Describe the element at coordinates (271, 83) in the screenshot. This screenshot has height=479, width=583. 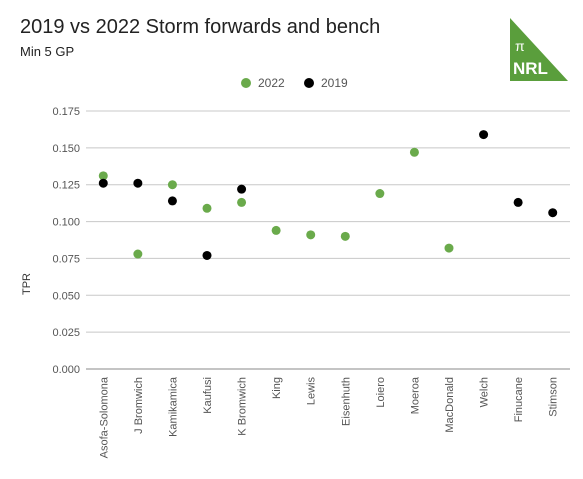
I see `legend-label-2022: 2022` at that location.